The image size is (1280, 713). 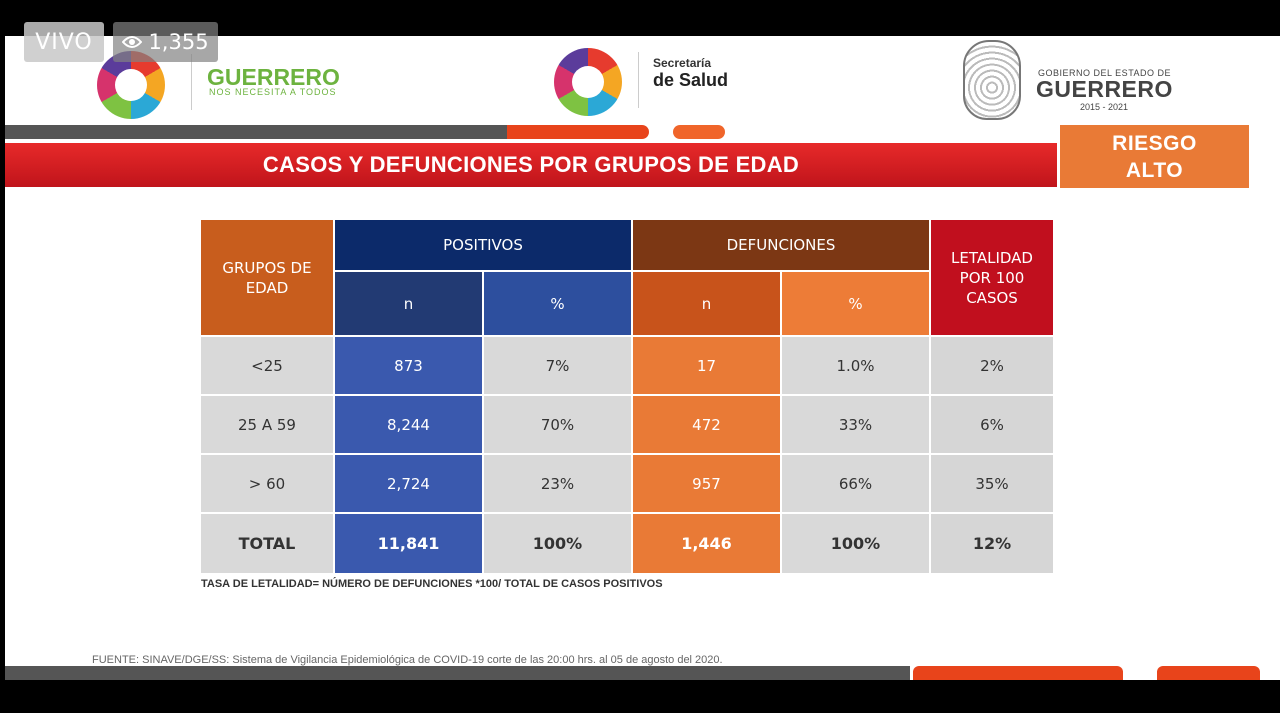 I want to click on row-pos-n: 873, so click(x=408, y=365).